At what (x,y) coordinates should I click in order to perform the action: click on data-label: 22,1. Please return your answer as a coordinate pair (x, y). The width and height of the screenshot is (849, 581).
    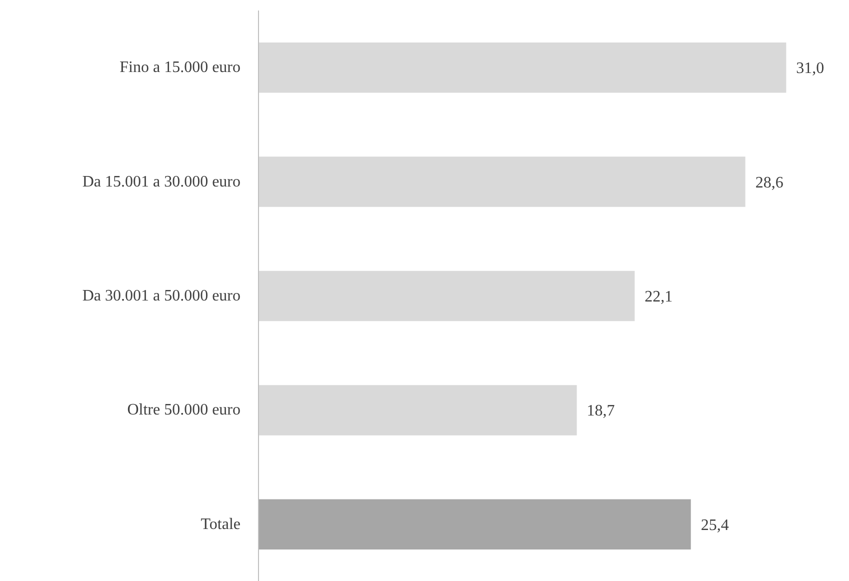
    Looking at the image, I should click on (658, 297).